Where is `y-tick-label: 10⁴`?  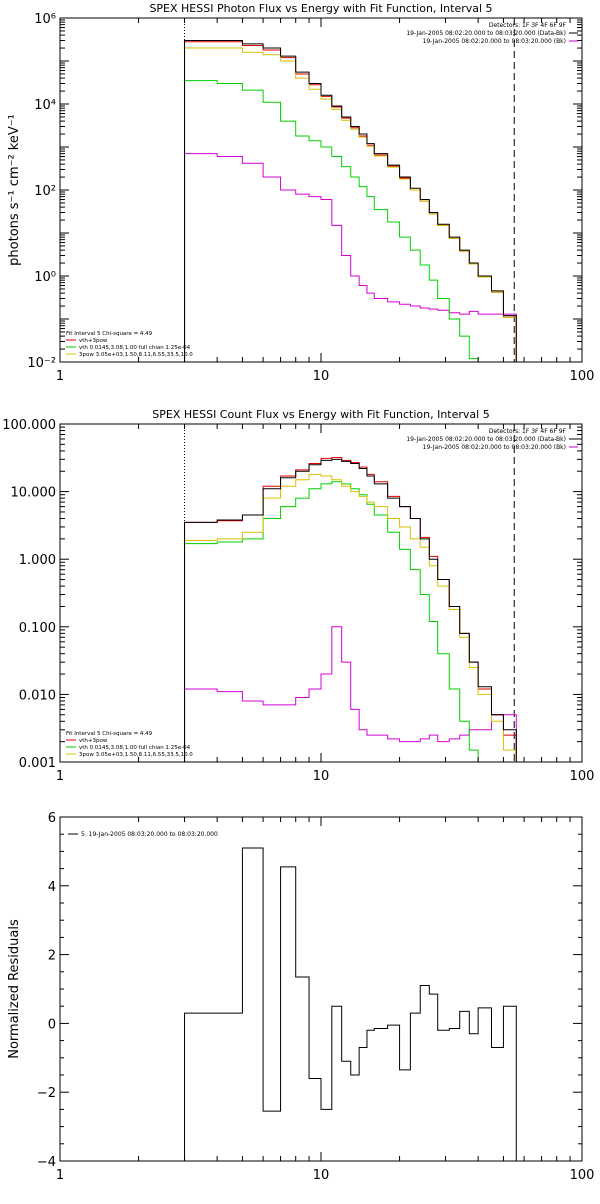 y-tick-label: 10⁴ is located at coordinates (45, 105).